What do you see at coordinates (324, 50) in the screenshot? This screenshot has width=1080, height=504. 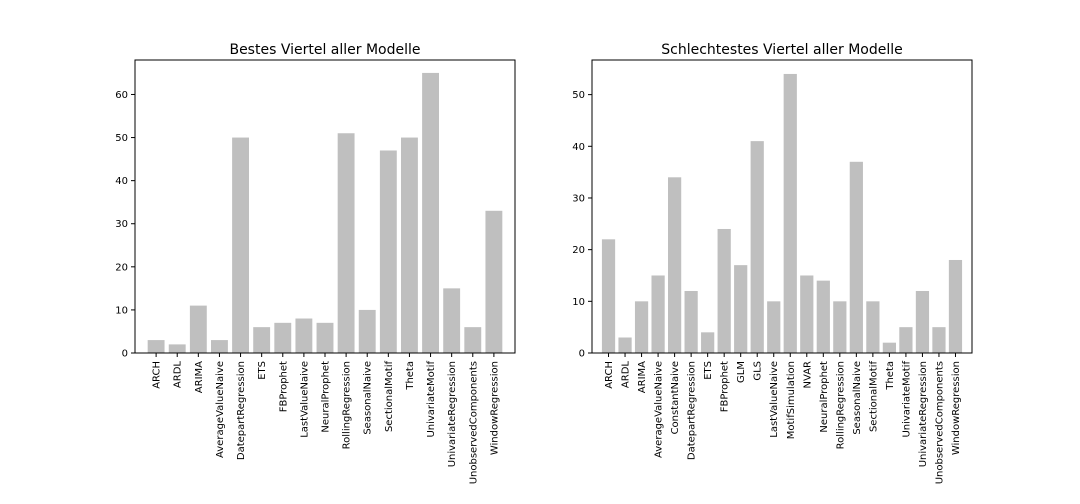 I see `chart-title: Bestes Viertel aller Modelle` at bounding box center [324, 50].